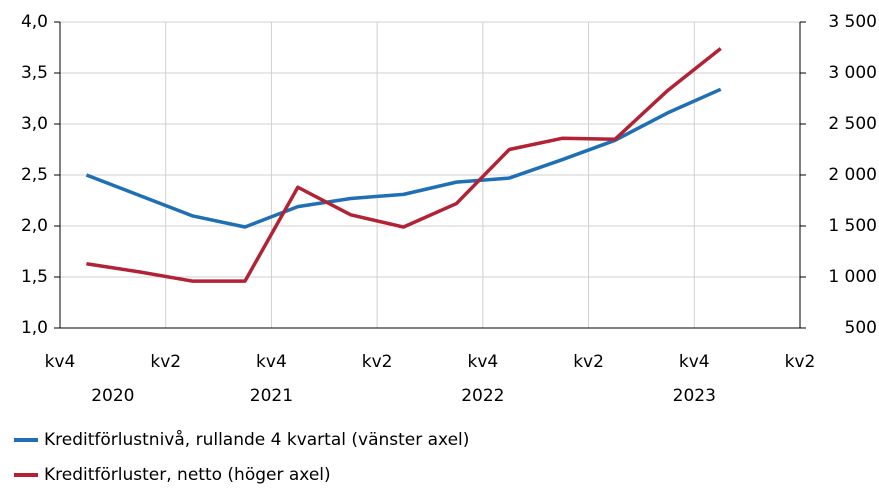  Describe the element at coordinates (34, 73) in the screenshot. I see `y-tick-label: 3,5` at that location.